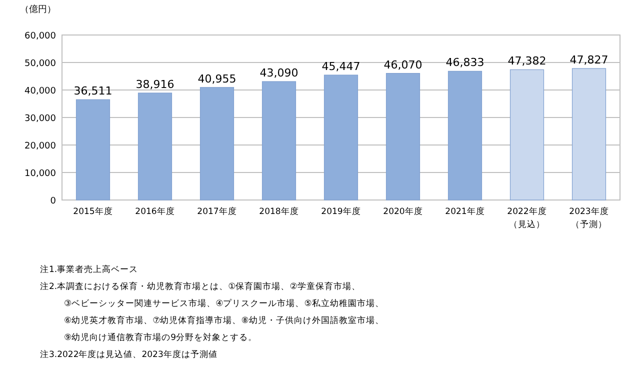  What do you see at coordinates (589, 218) in the screenshot?
I see `x-tick-label: 2023年度（予測）` at bounding box center [589, 218].